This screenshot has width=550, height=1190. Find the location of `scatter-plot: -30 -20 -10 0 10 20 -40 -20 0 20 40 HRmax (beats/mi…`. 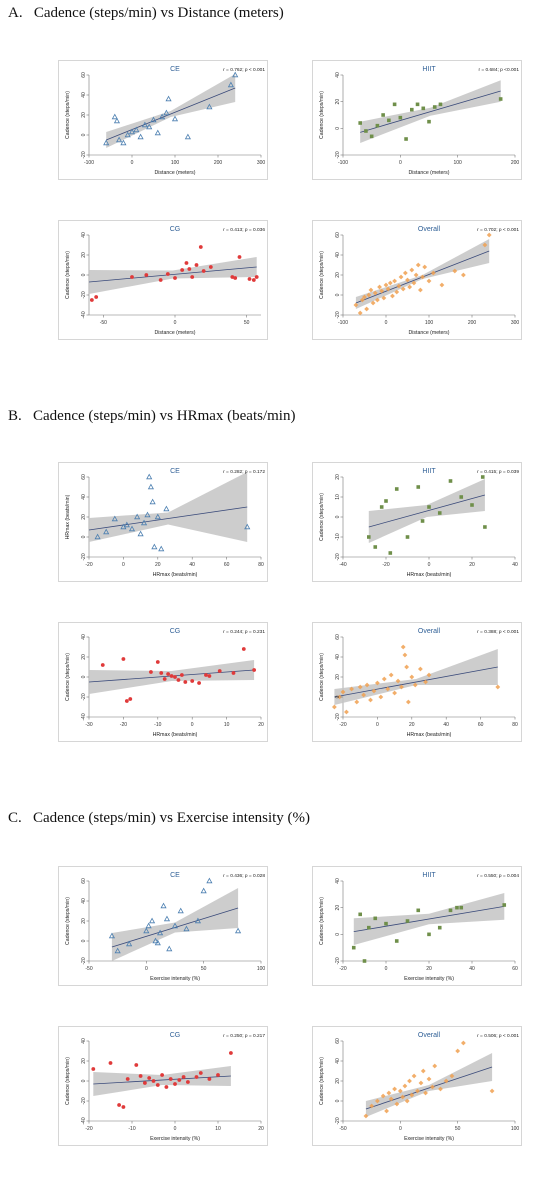

scatter-plot: -30 -20 -10 0 10 20 -40 -20 0 20 40 HRmax (beats/mi… is located at coordinates (165, 683).